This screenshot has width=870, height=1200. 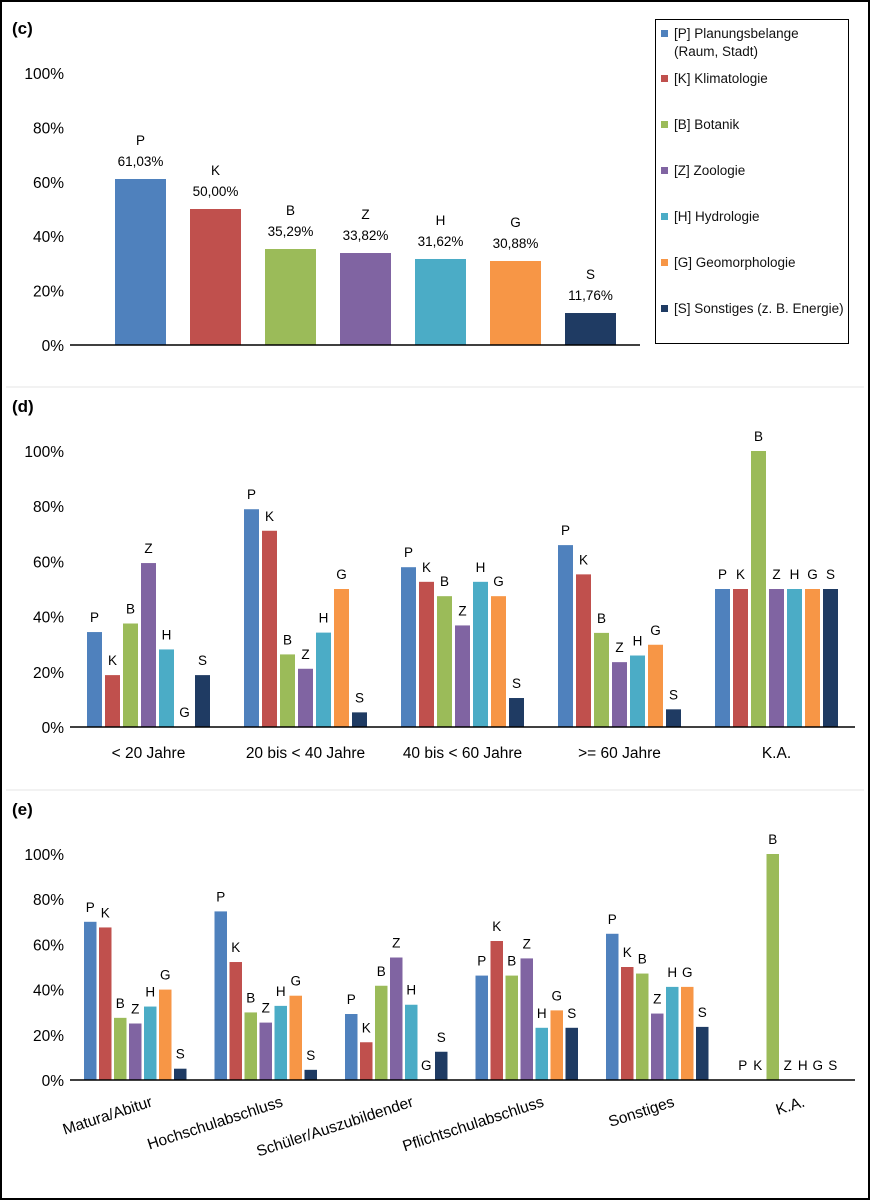 I want to click on panel-label: (e), so click(x=22, y=809).